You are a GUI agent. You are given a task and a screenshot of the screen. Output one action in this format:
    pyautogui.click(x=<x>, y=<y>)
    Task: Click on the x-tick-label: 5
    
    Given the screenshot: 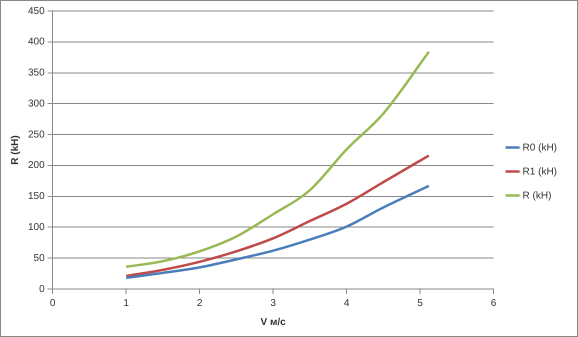 What is the action you would take?
    pyautogui.click(x=420, y=303)
    